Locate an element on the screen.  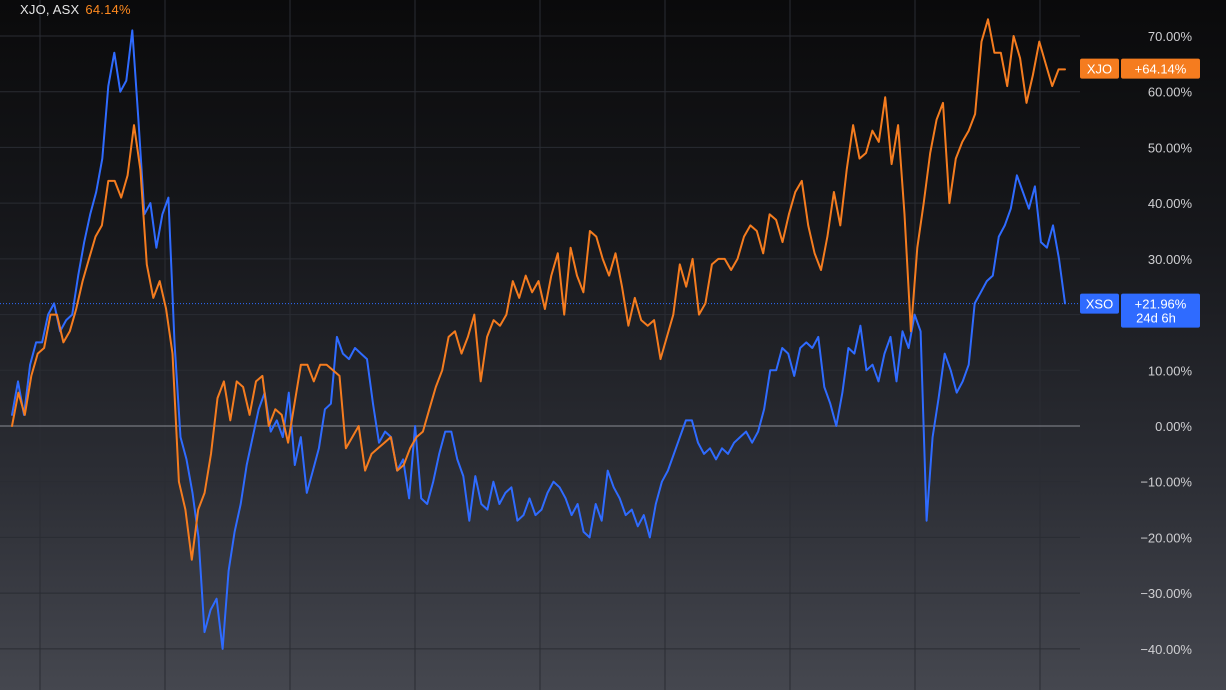
price-tag-xjo: XJO +64.14% is located at coordinates (1140, 68).